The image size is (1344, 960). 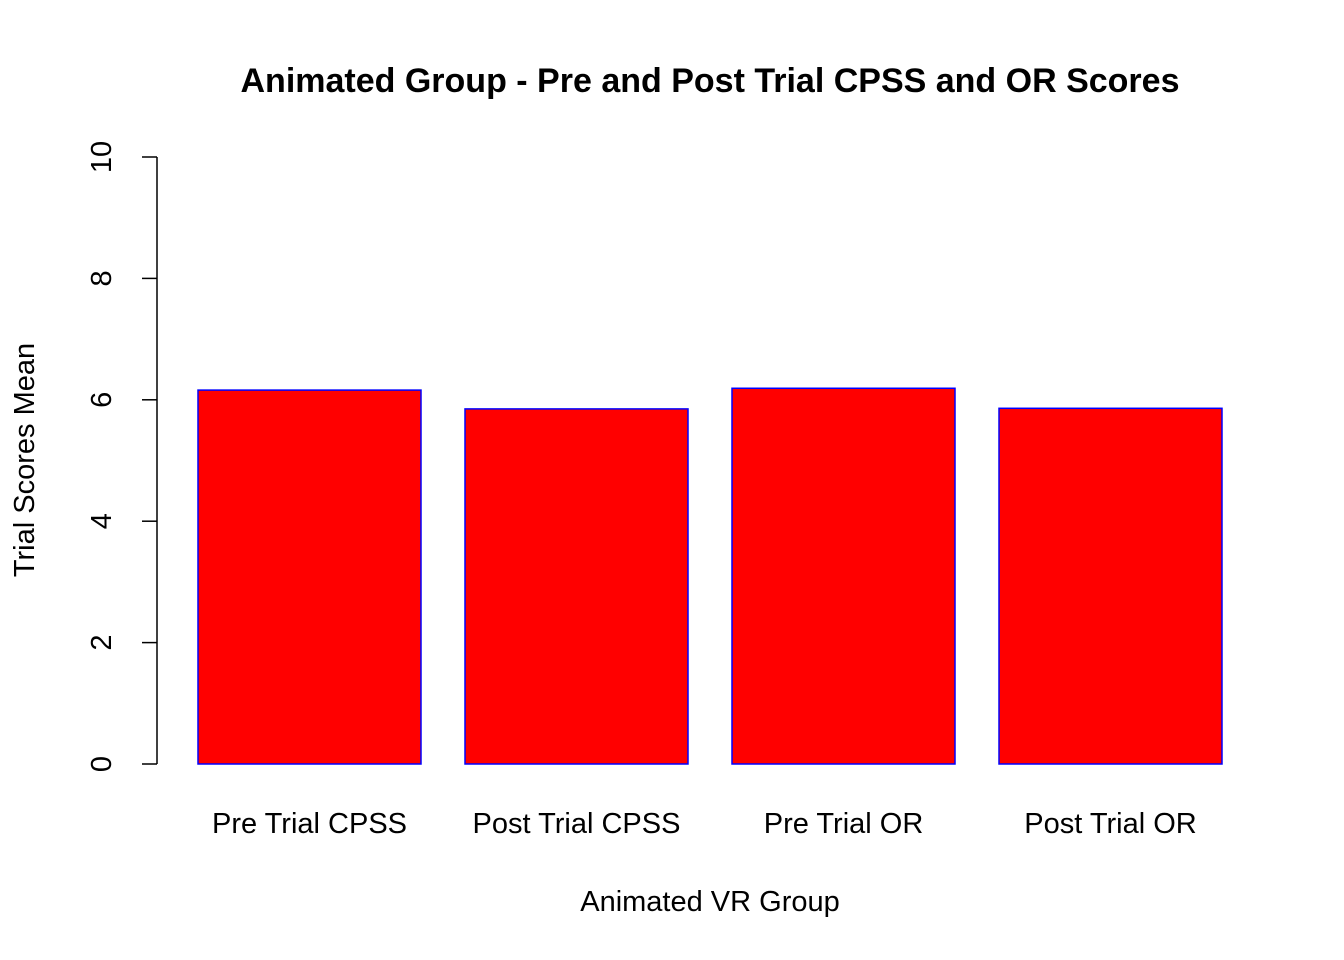 I want to click on x-tick-label: Pre Trial CPSS, so click(x=309, y=824).